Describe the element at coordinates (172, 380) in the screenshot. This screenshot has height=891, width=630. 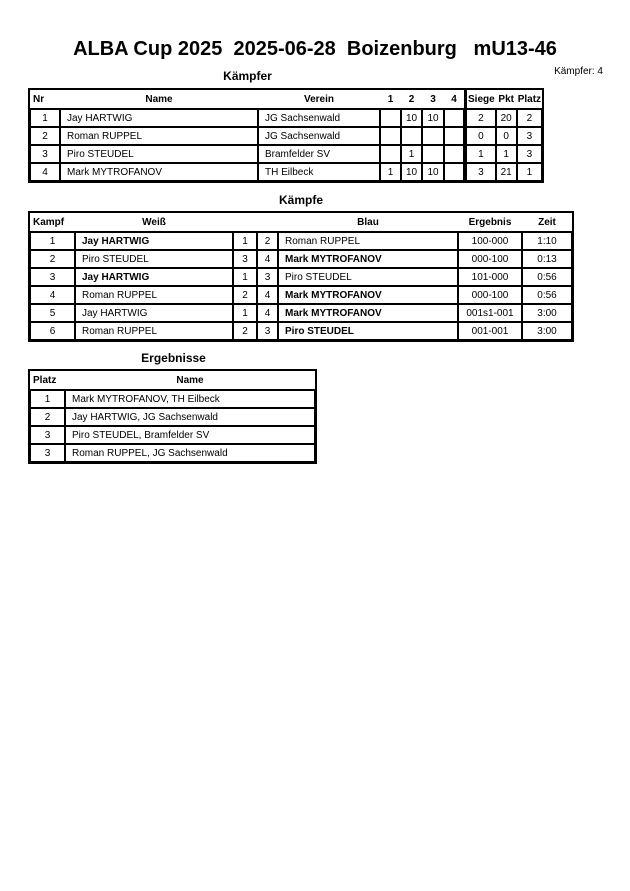
I see `ergebnisse-header-row: Platz Name` at that location.